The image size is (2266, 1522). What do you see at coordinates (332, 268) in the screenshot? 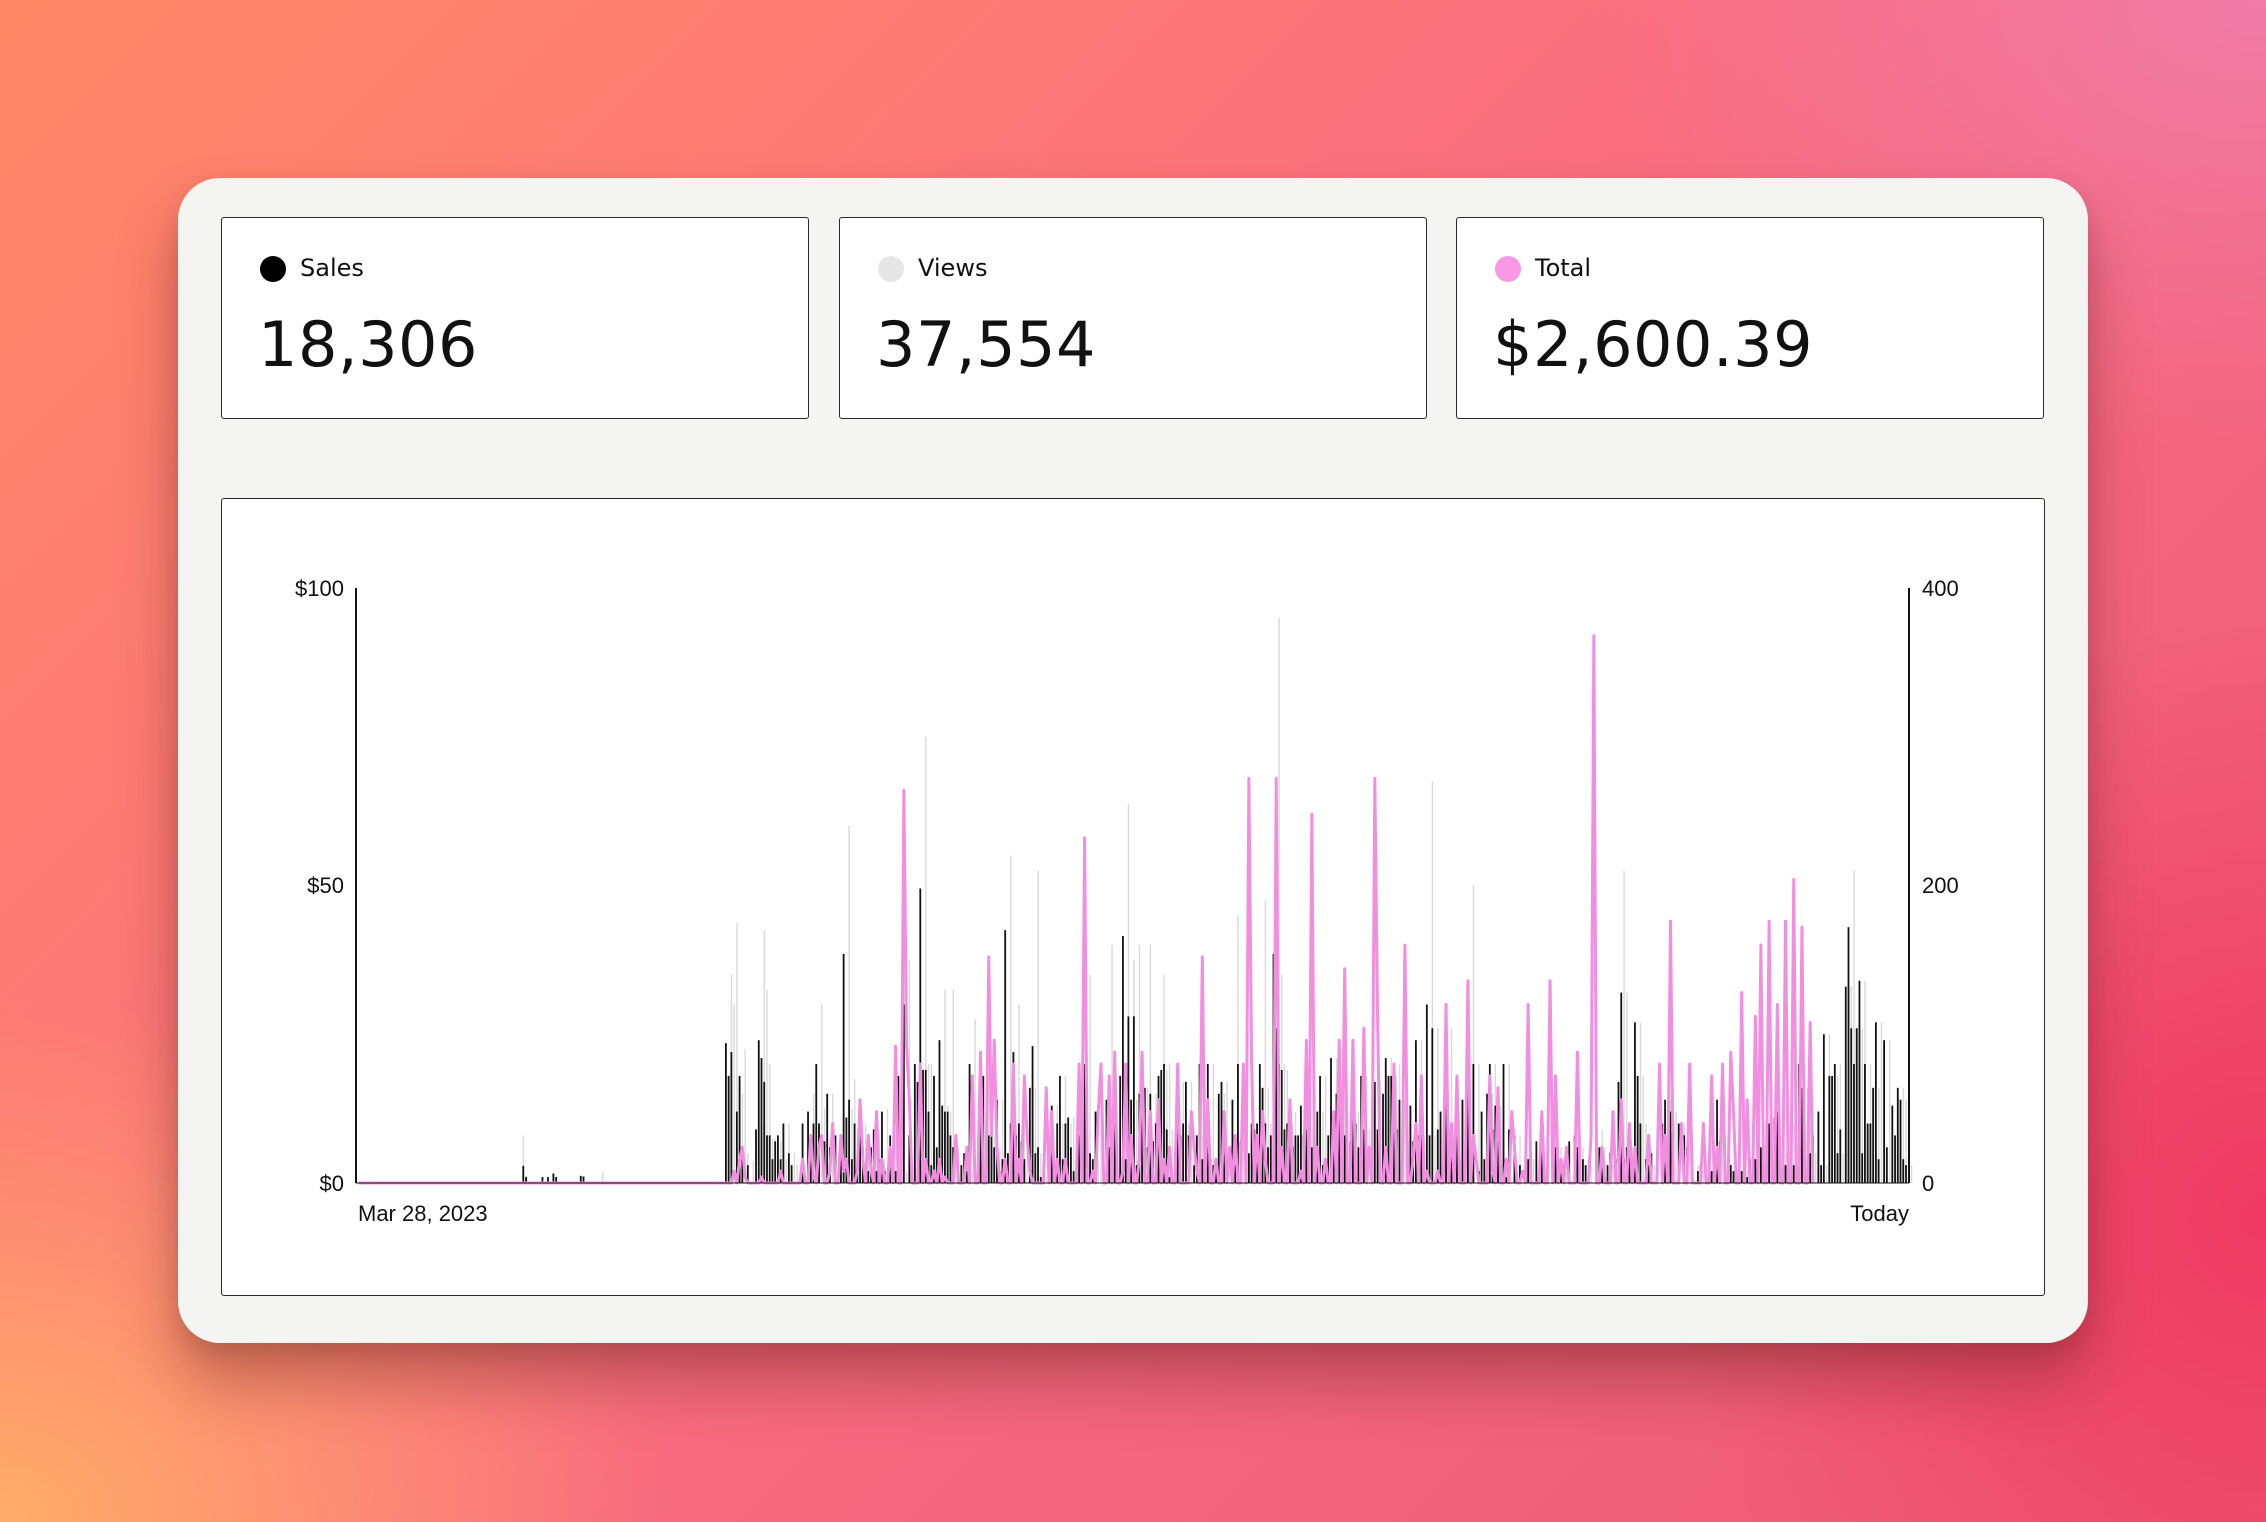
I see `sales-label: Sales` at bounding box center [332, 268].